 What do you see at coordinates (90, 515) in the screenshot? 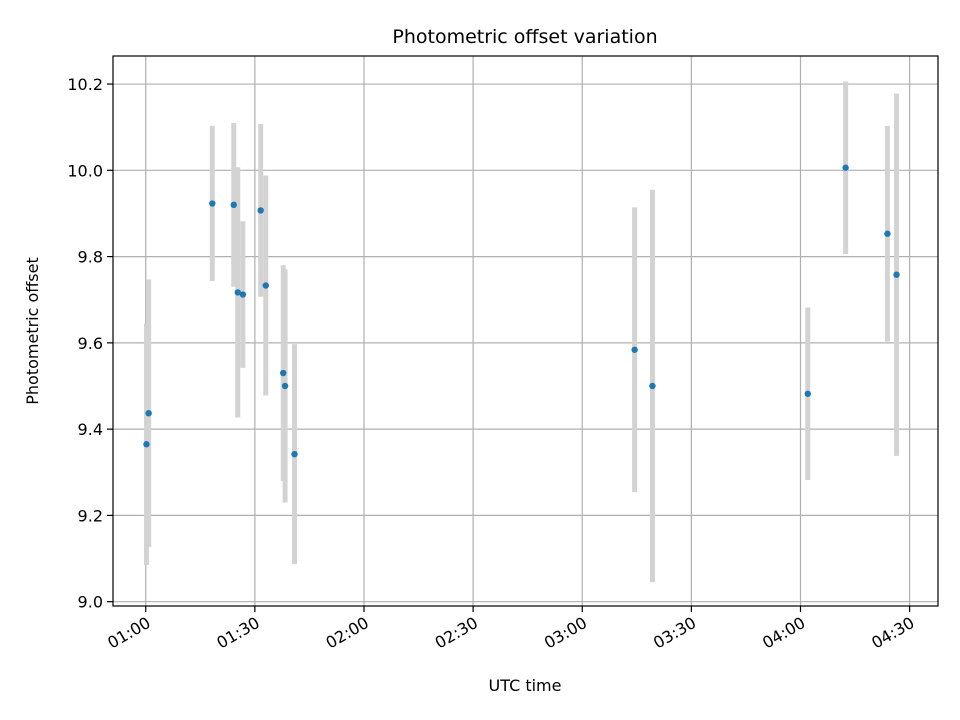
I see `y-tick-label: 9.2` at bounding box center [90, 515].